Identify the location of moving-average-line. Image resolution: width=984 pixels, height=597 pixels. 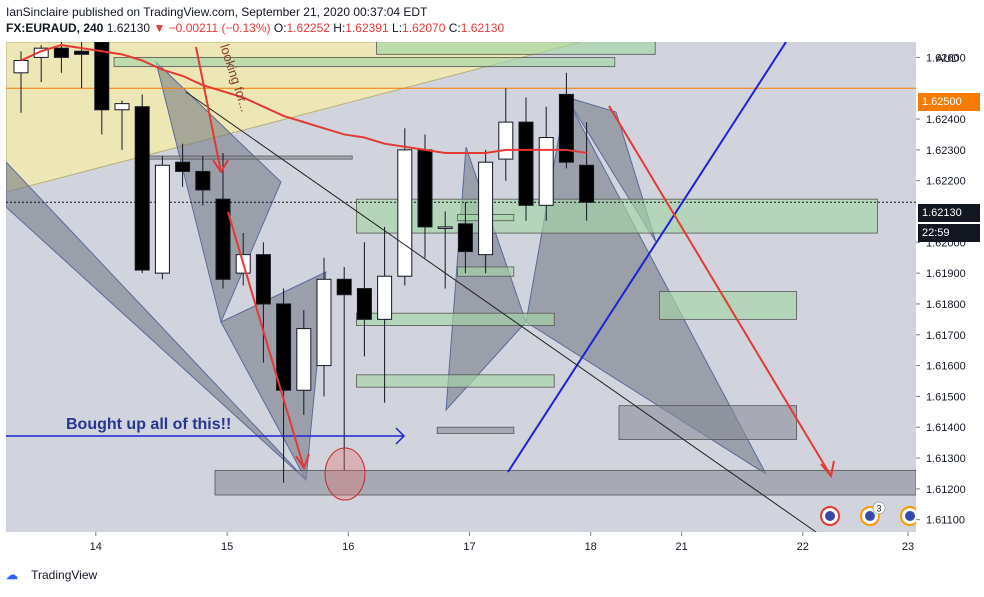
(303, 99).